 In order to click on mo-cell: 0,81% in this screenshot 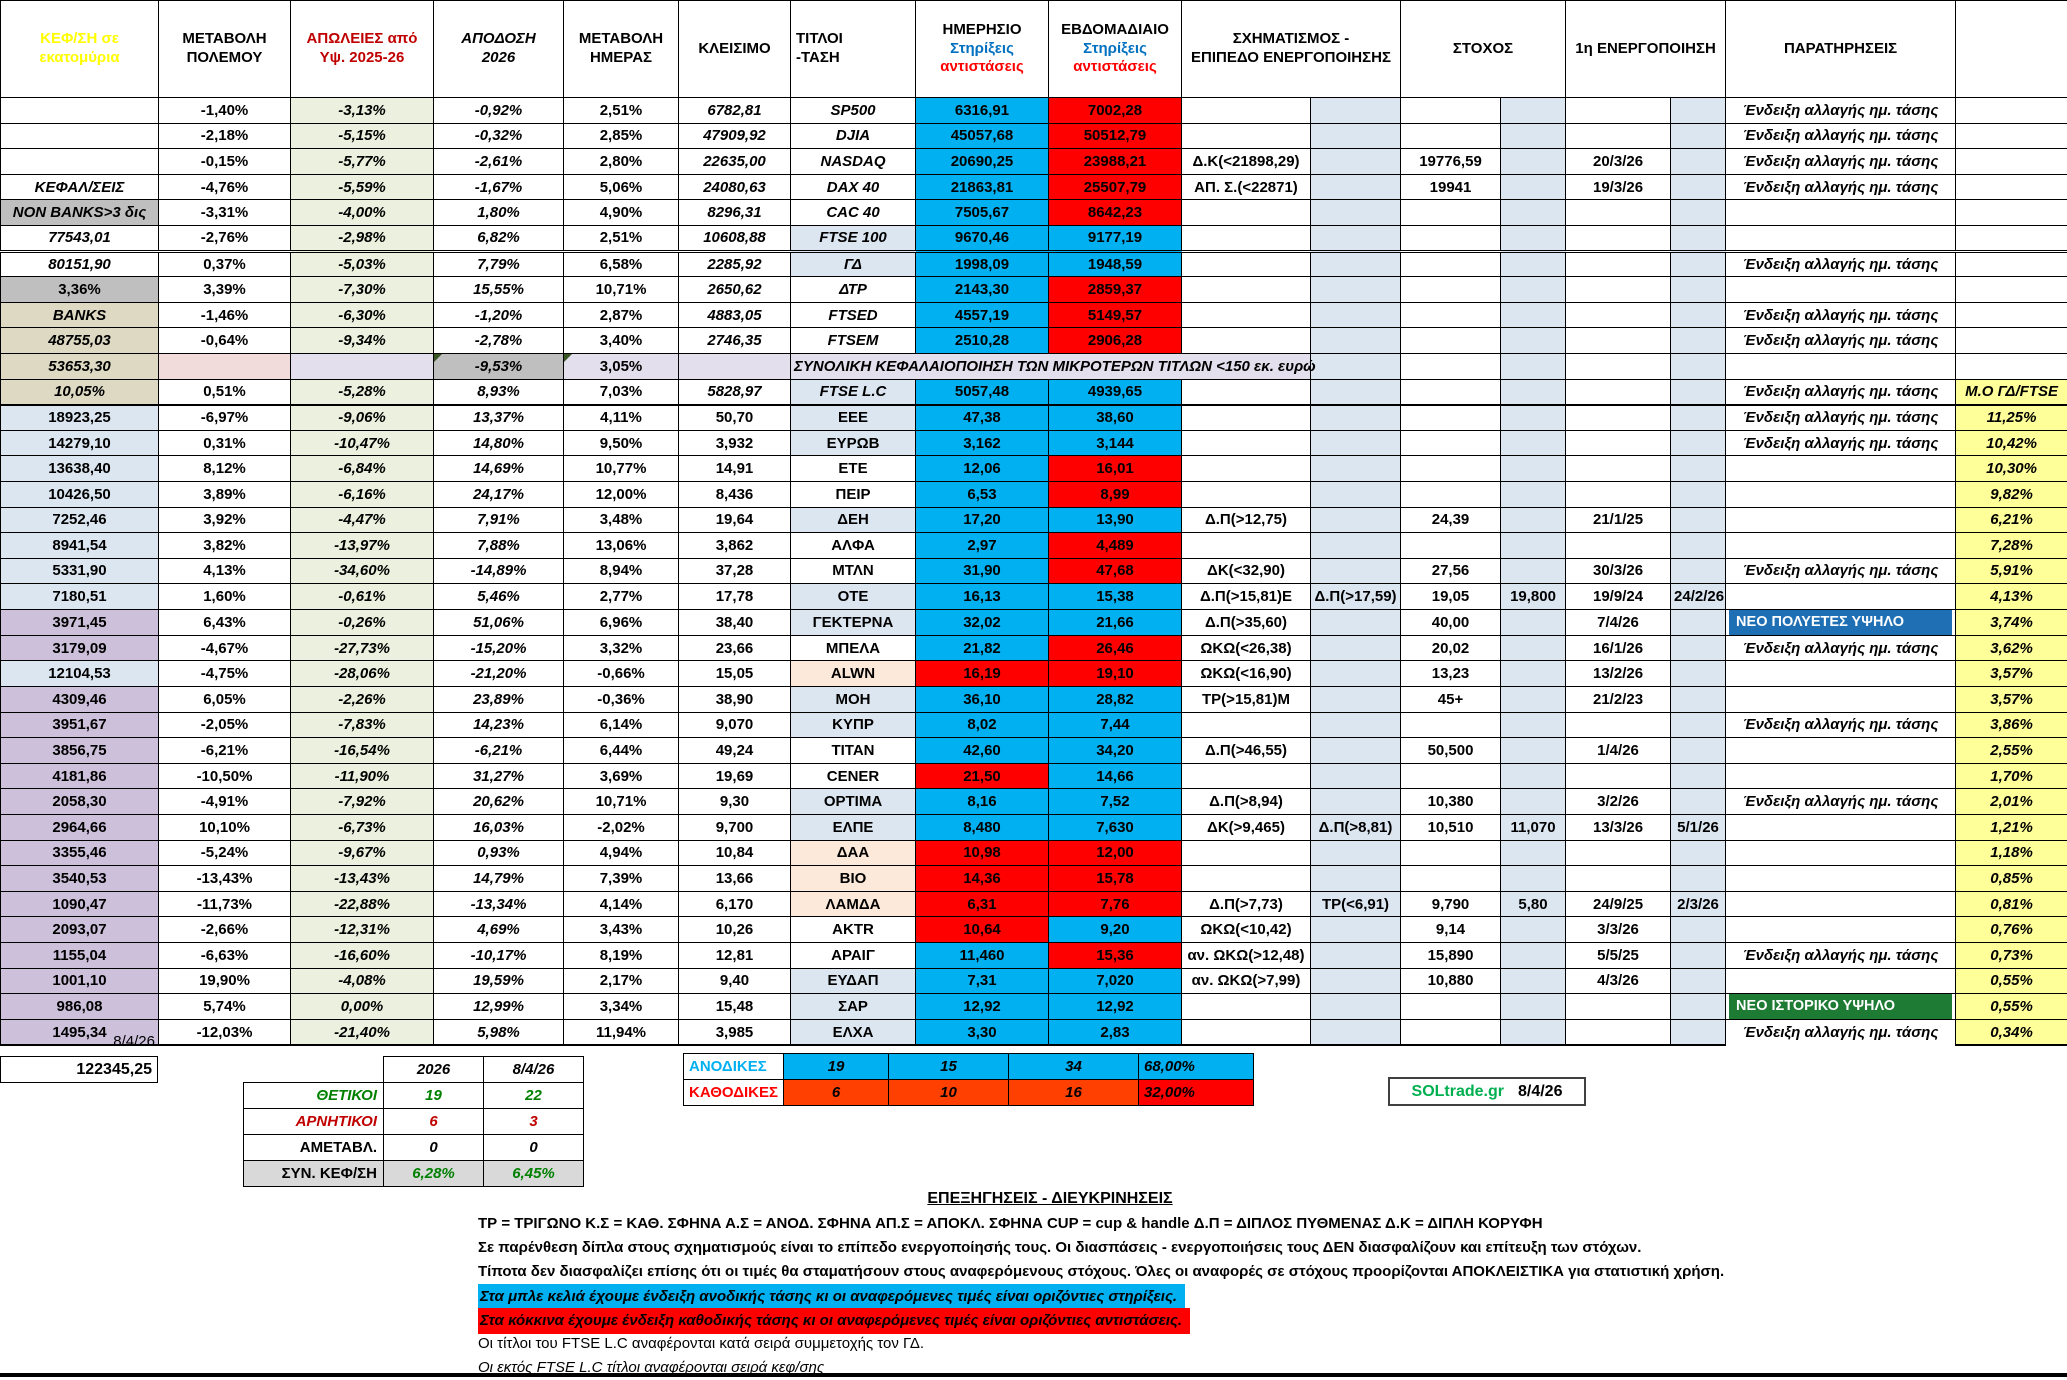, I will do `click(2011, 904)`.